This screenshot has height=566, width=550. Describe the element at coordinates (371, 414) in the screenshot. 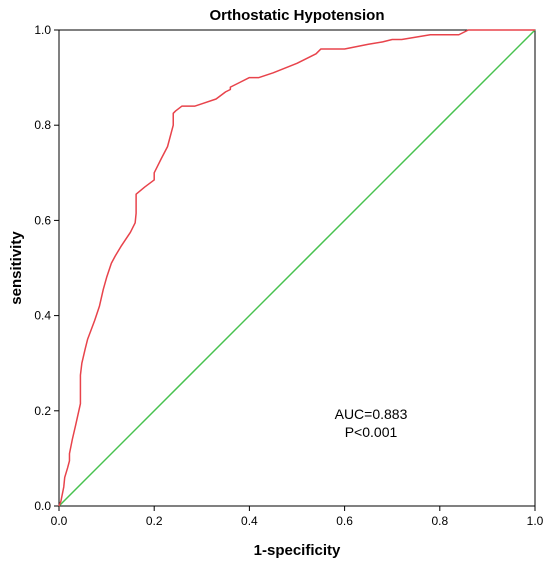

I see `auc-annotation: AUC=0.883` at that location.